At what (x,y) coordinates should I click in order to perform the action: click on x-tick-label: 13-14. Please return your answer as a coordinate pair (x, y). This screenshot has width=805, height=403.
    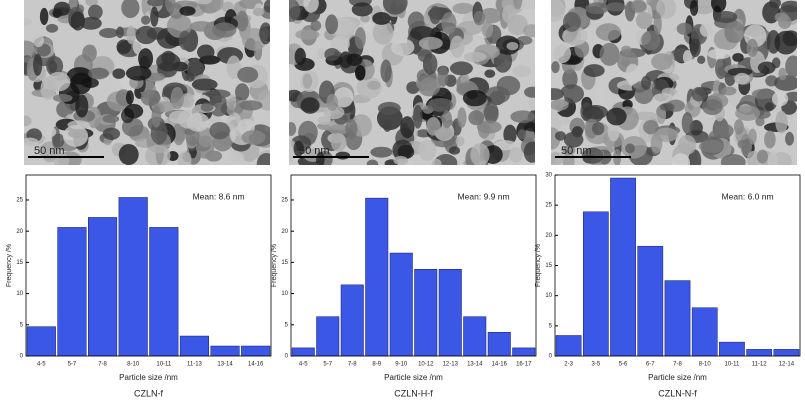
    Looking at the image, I should click on (225, 365).